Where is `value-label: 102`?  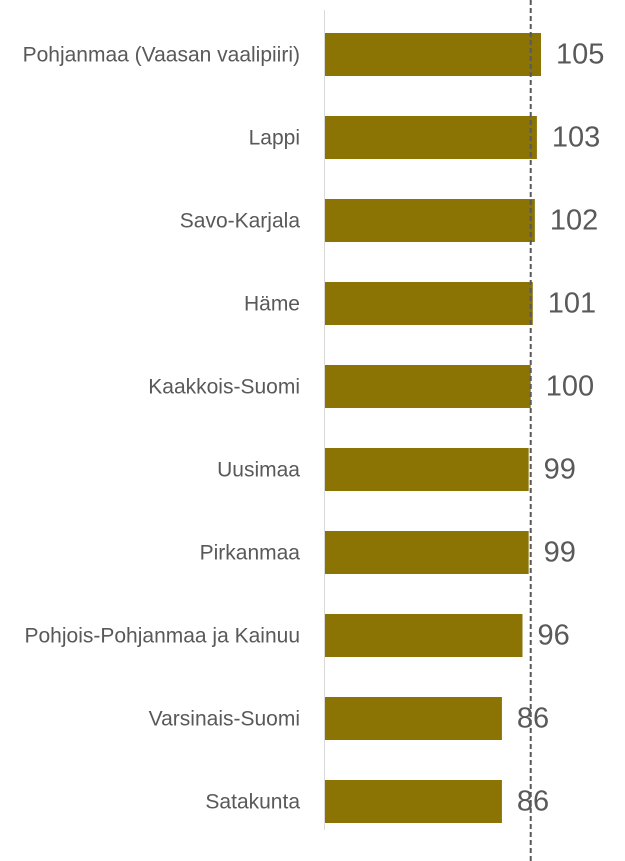
value-label: 102 is located at coordinates (574, 220).